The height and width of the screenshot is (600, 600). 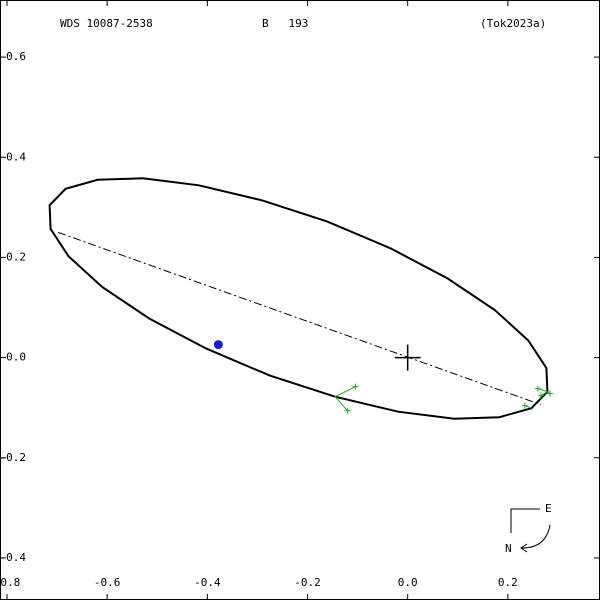 What do you see at coordinates (548, 508) in the screenshot?
I see `compass-east: E` at bounding box center [548, 508].